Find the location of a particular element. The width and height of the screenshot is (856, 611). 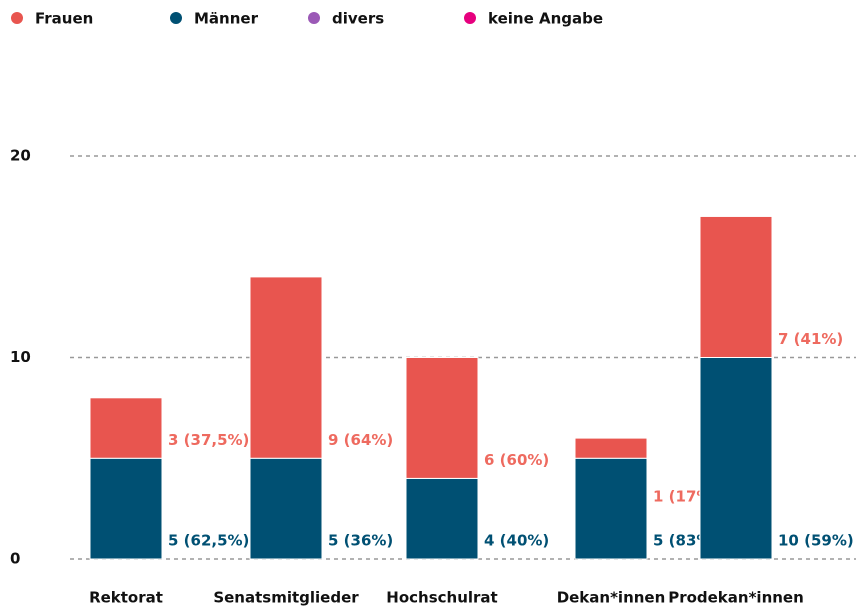

value-label: 3 (37,5%) is located at coordinates (208, 440).